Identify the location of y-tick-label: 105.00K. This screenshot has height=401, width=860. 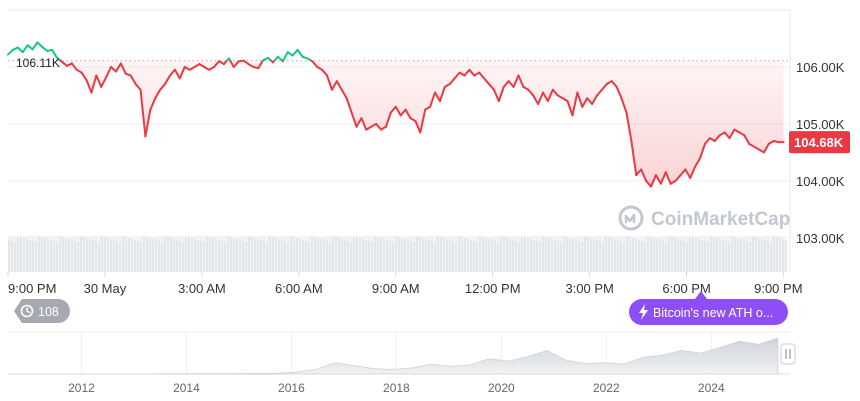
(820, 124).